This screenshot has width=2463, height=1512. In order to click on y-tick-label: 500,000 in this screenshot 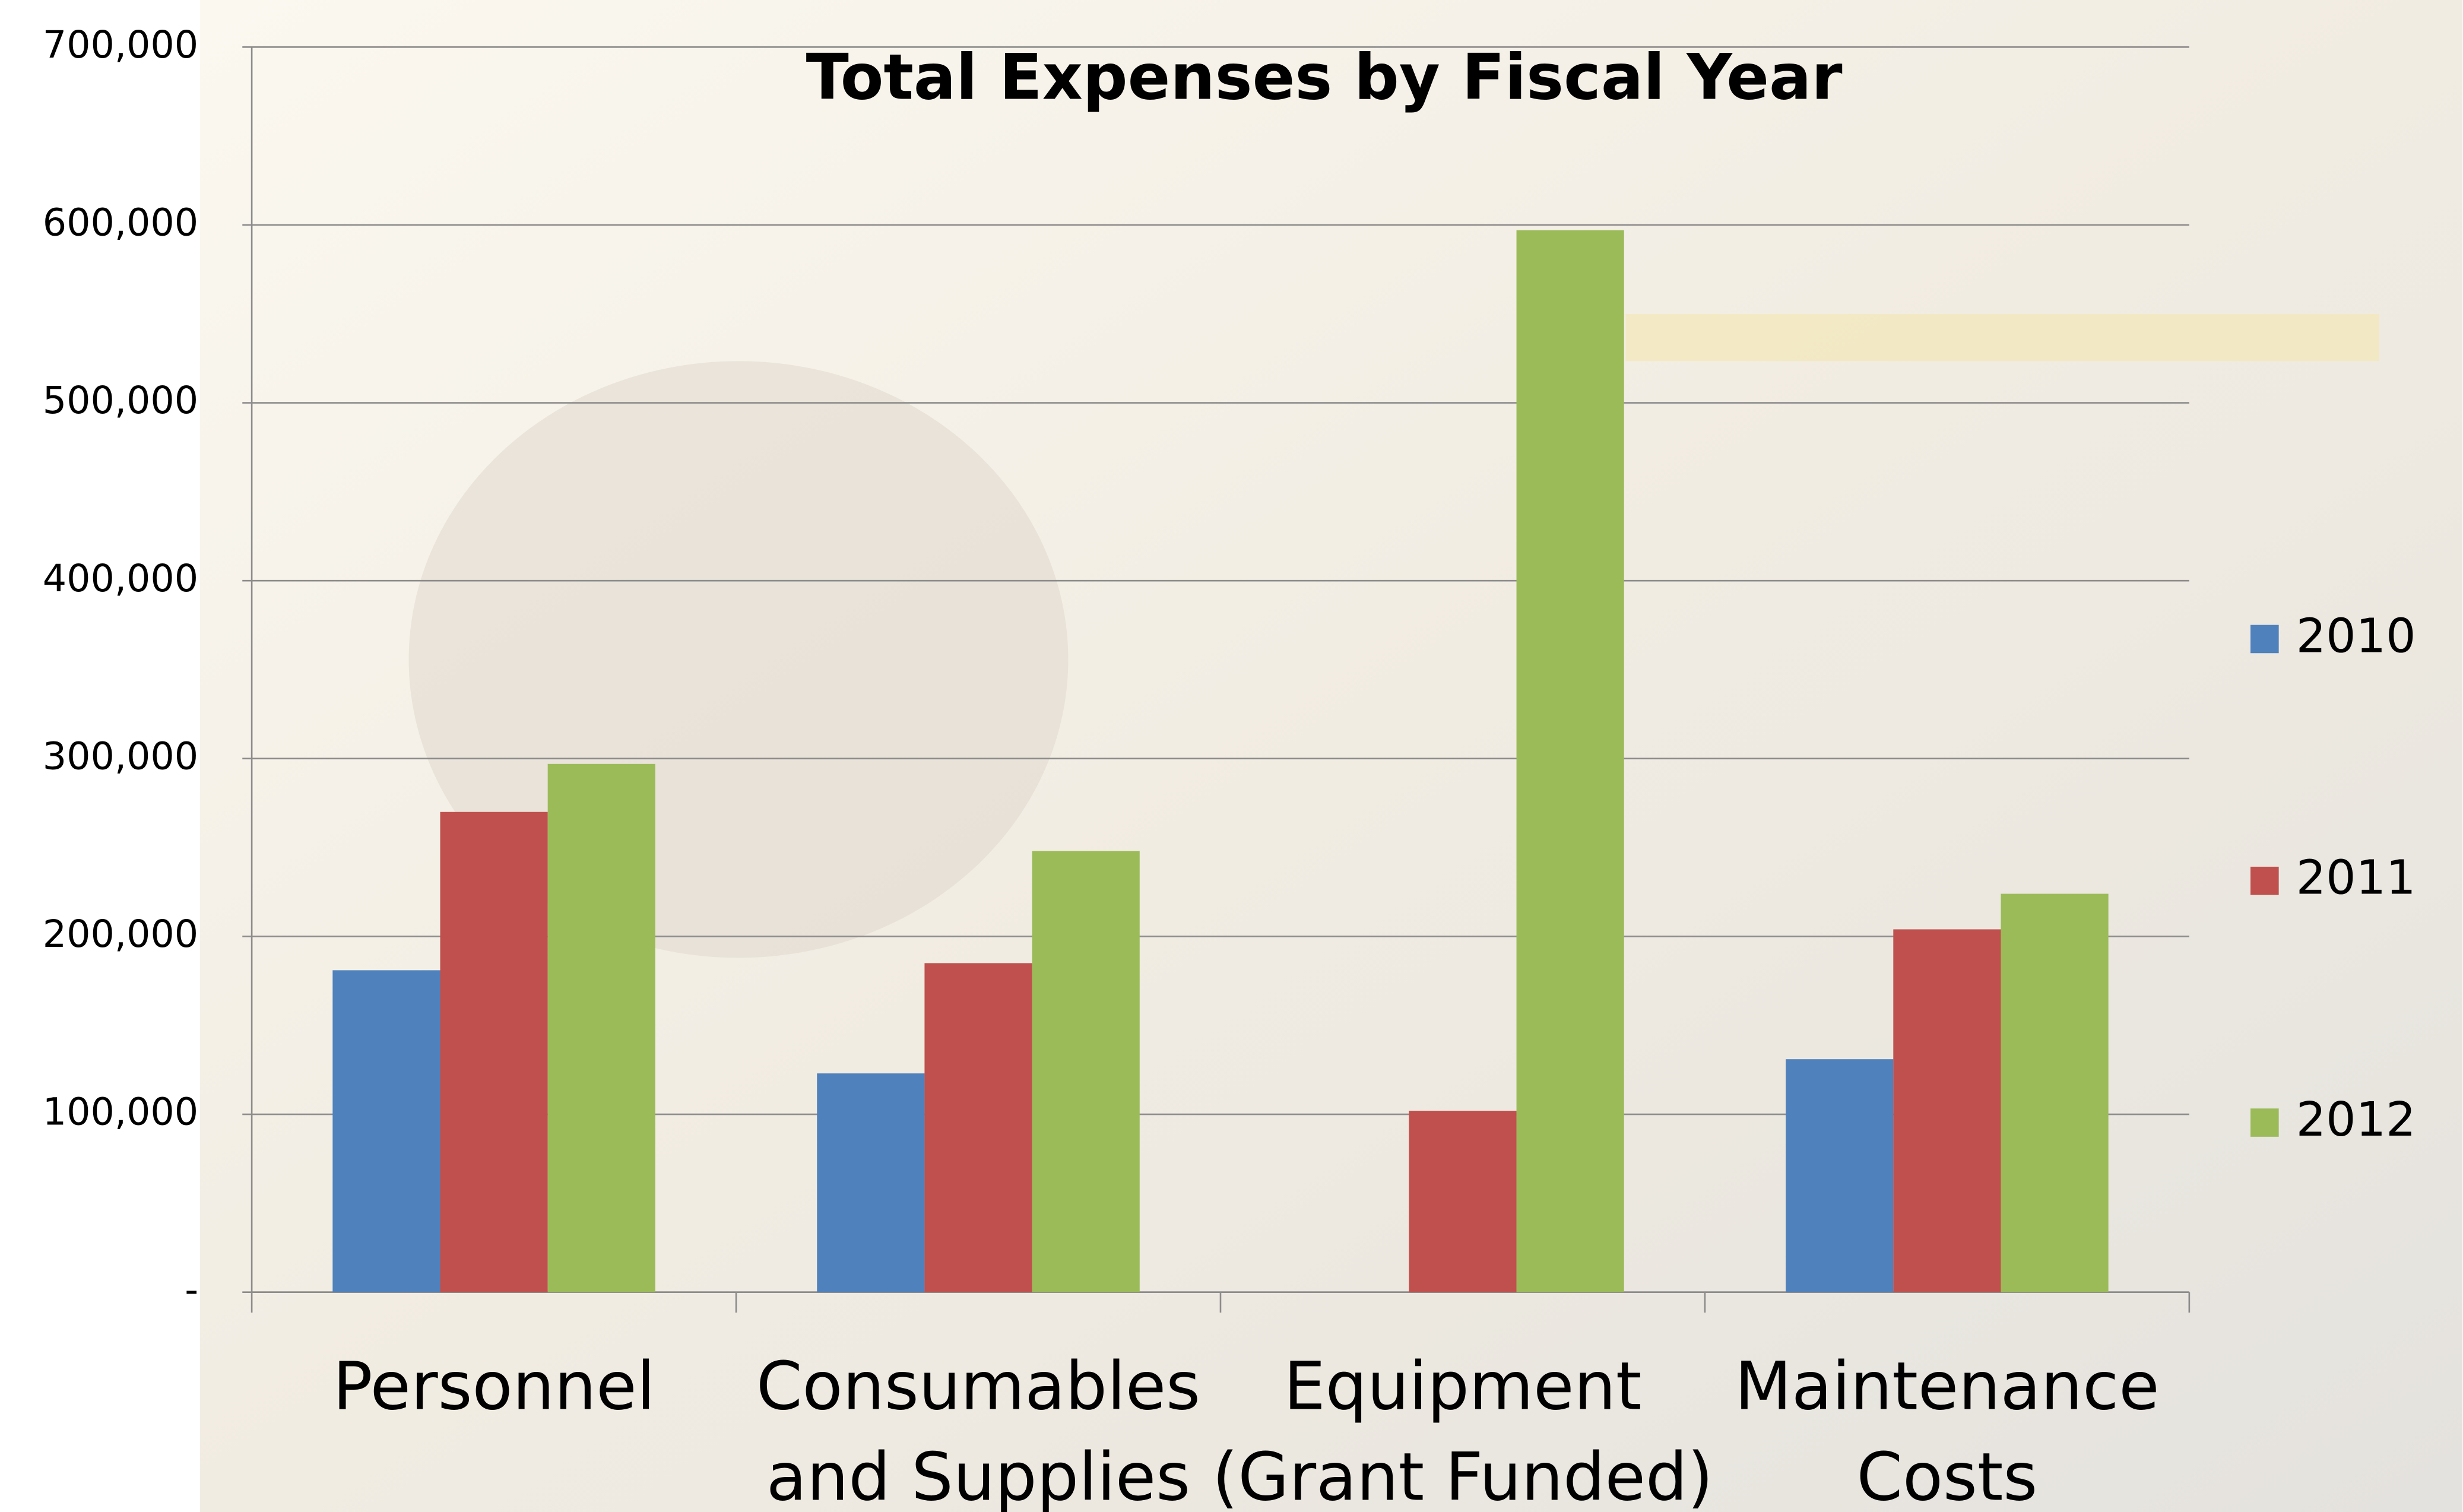, I will do `click(120, 400)`.